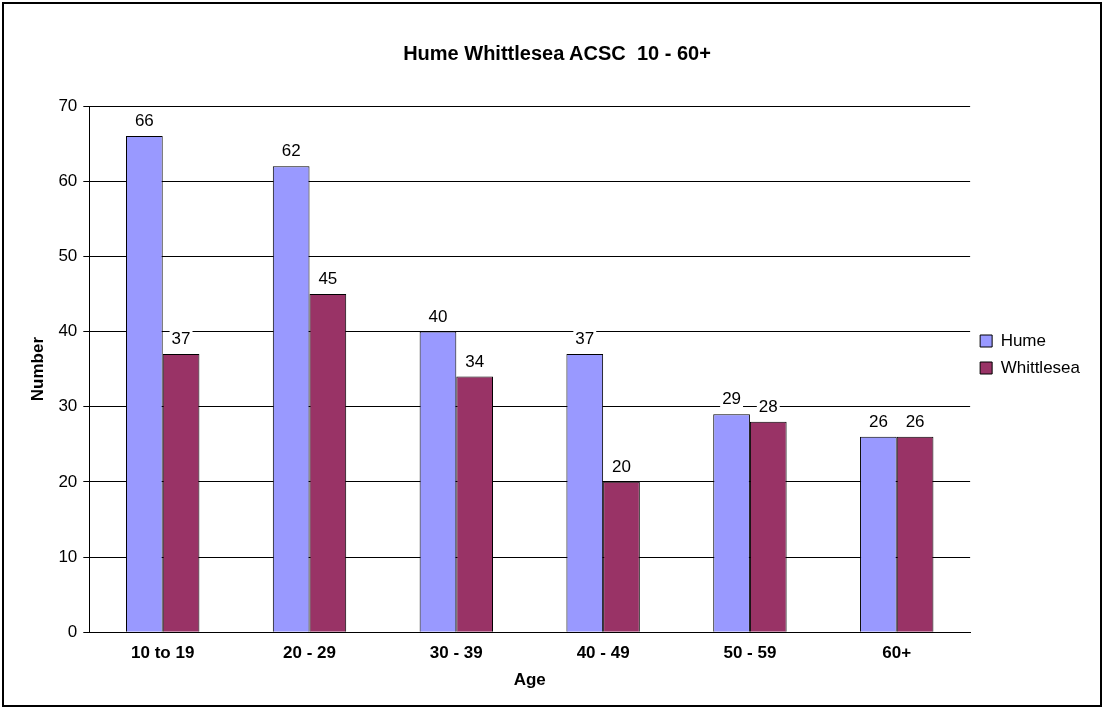  I want to click on y-tick-label: 70, so click(68, 105).